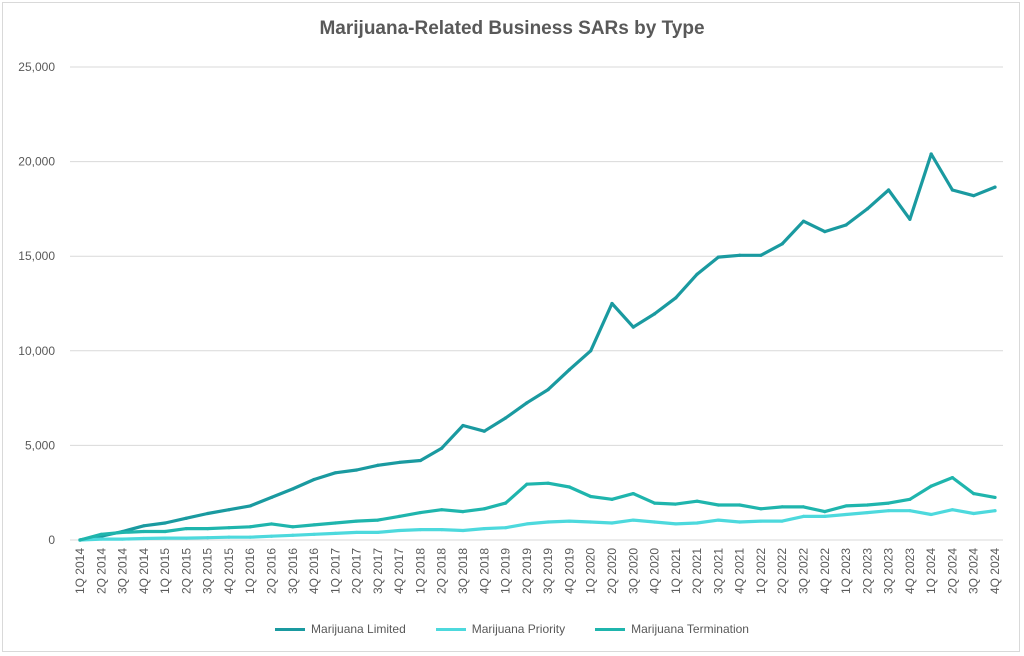 This screenshot has width=1024, height=656. Describe the element at coordinates (51, 540) in the screenshot. I see `y-tick-label: 0` at that location.